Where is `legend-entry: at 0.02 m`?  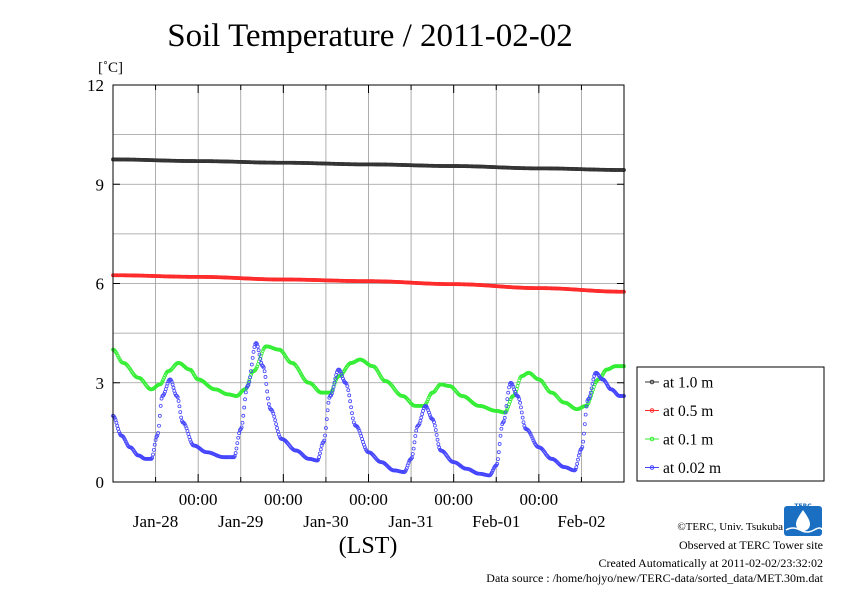 legend-entry: at 0.02 m is located at coordinates (683, 468).